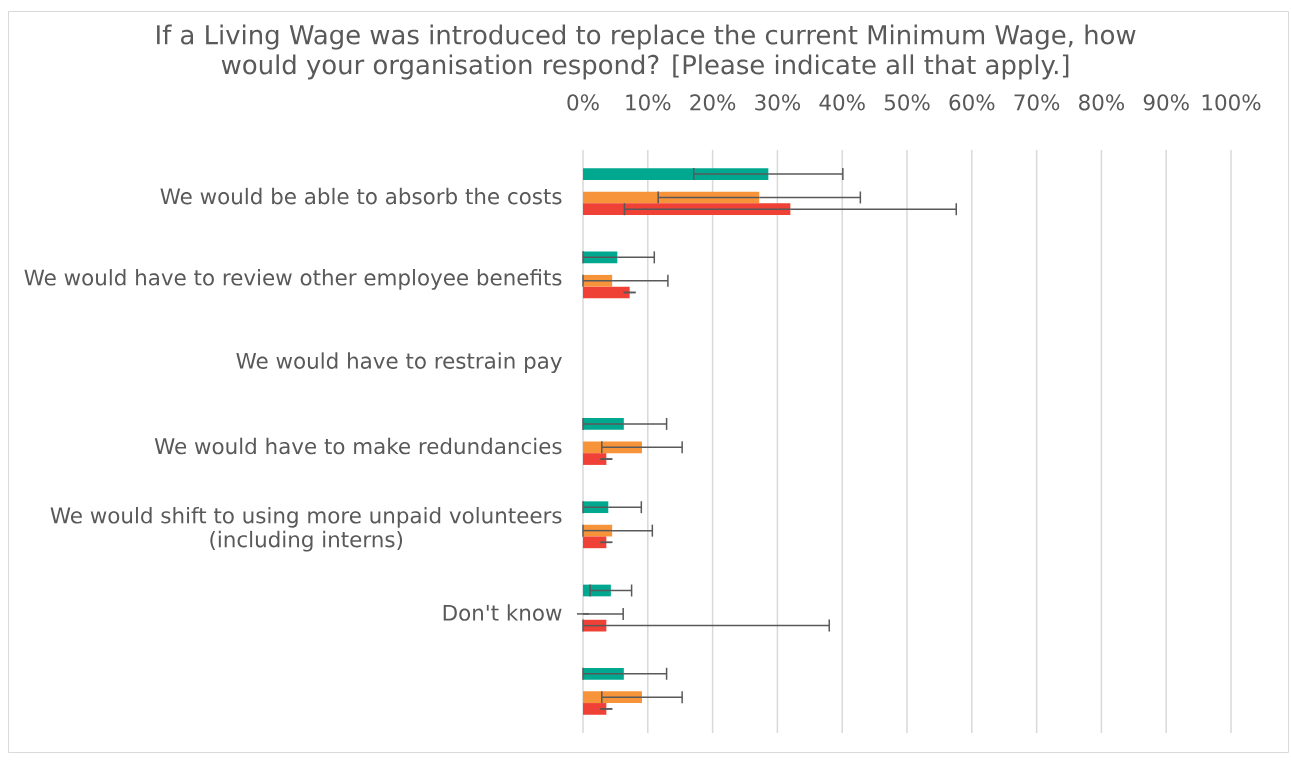 This screenshot has width=1291, height=760. Describe the element at coordinates (907, 102) in the screenshot. I see `x-tick-label: 50%` at that location.